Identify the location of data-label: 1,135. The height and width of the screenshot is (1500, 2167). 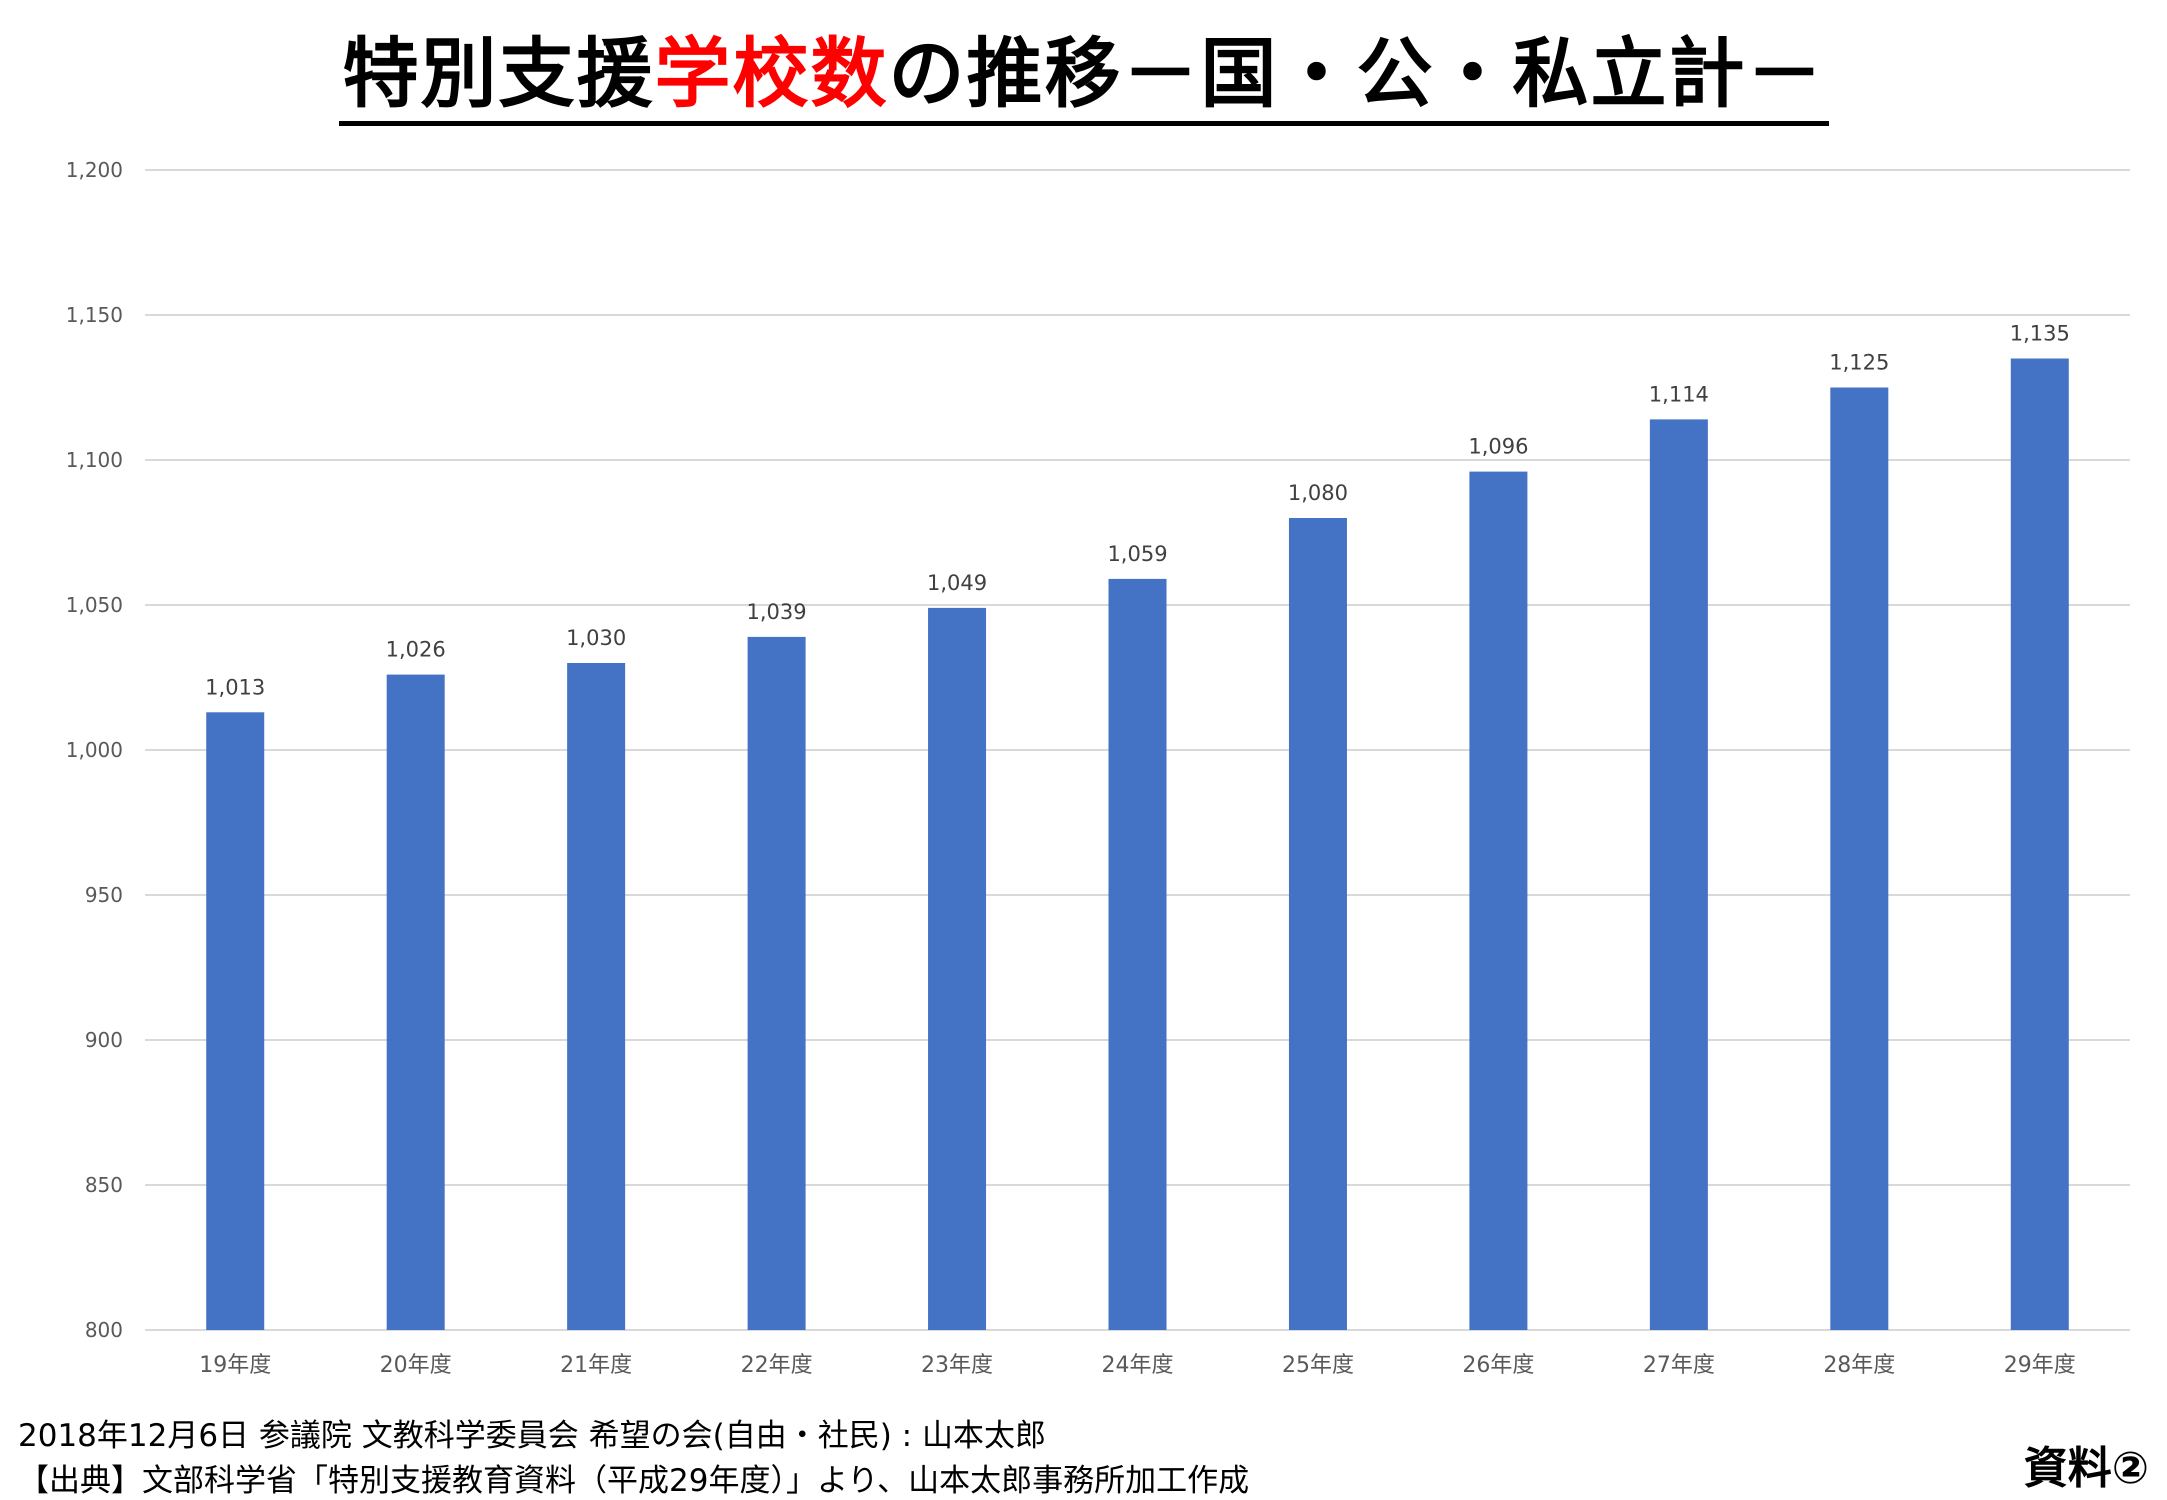
(2040, 334).